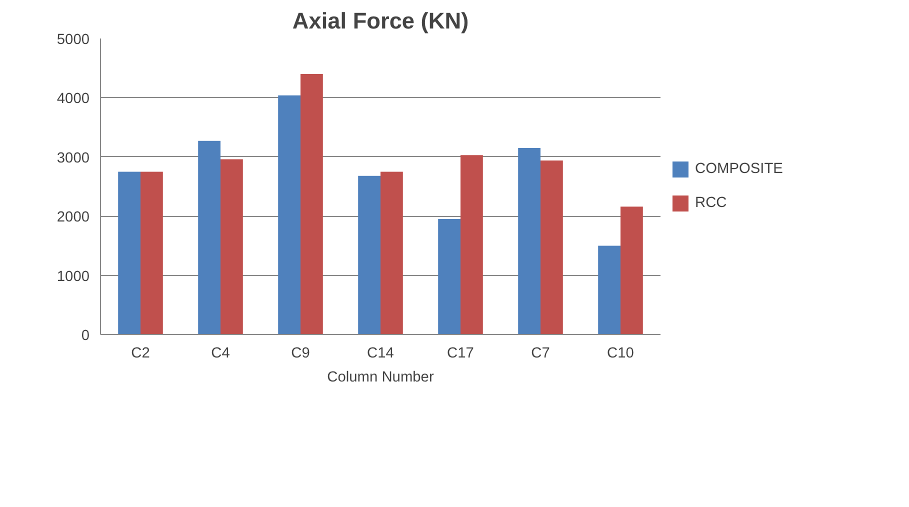  Describe the element at coordinates (460, 354) in the screenshot. I see `x-tick-label: C17` at that location.